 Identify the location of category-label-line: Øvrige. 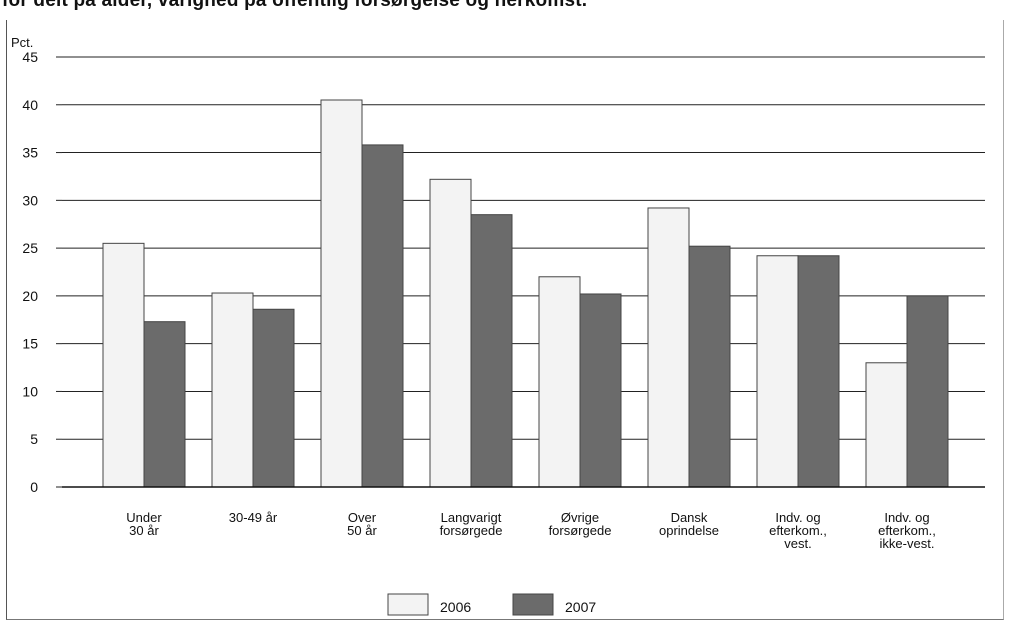
(580, 517).